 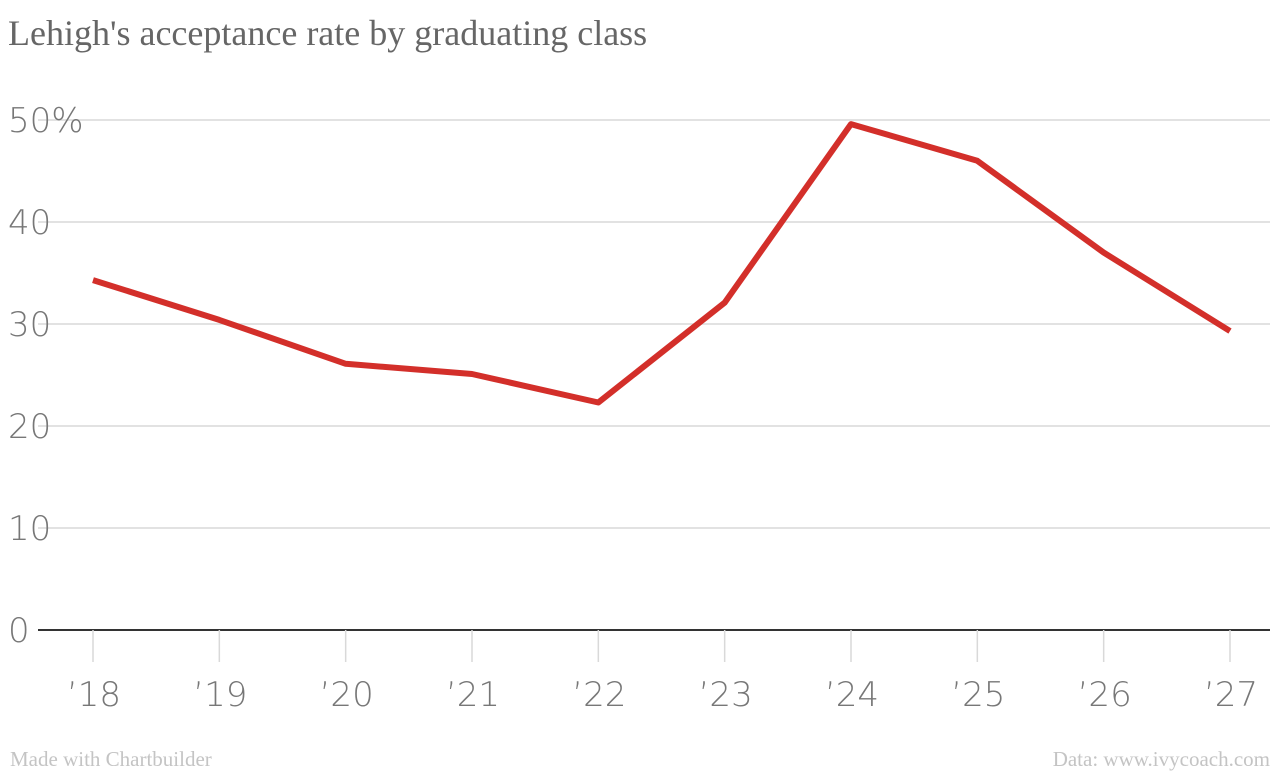 I want to click on y-tick-label: 10, so click(x=29, y=529).